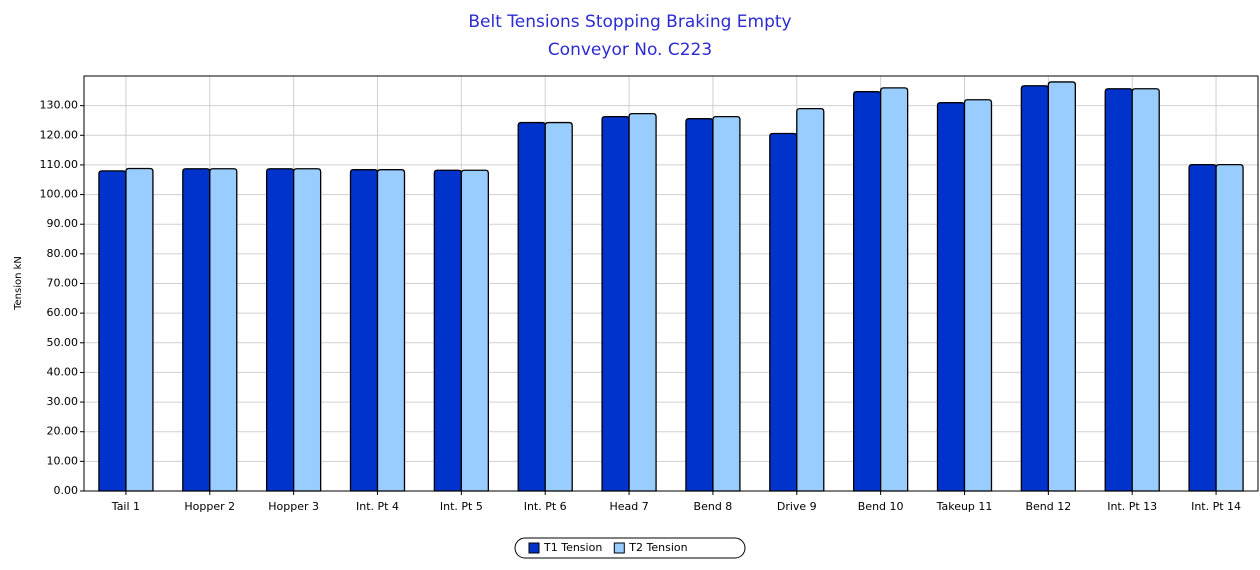 The width and height of the screenshot is (1260, 570). I want to click on y-tick-label: 40.00, so click(63, 371).